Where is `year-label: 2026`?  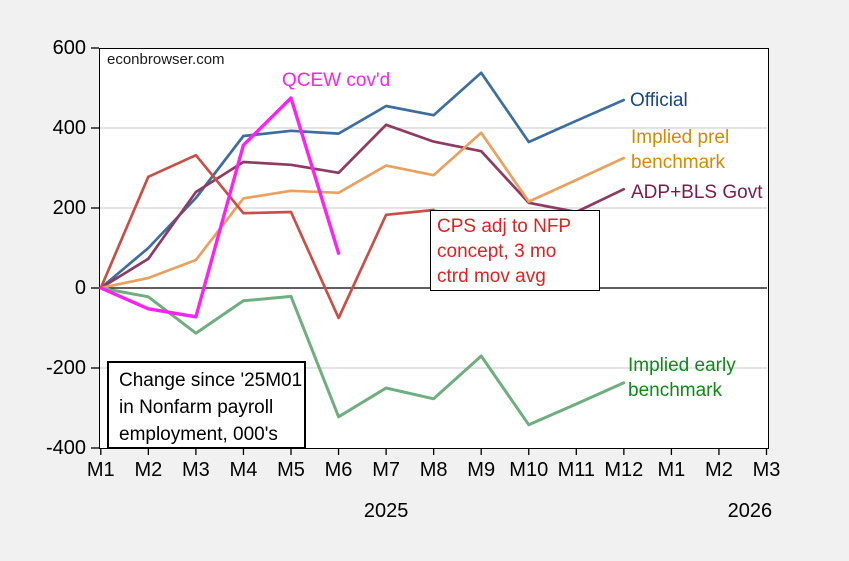 year-label: 2026 is located at coordinates (750, 511).